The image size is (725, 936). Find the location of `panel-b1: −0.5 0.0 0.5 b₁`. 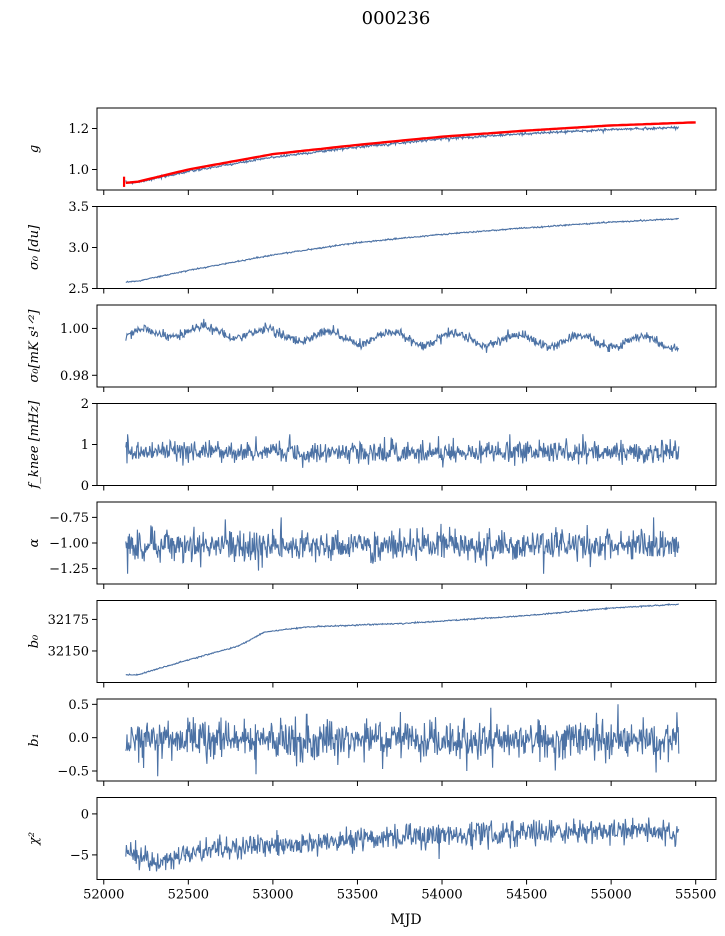

panel-b1: −0.5 0.0 0.5 b₁ is located at coordinates (372, 742).